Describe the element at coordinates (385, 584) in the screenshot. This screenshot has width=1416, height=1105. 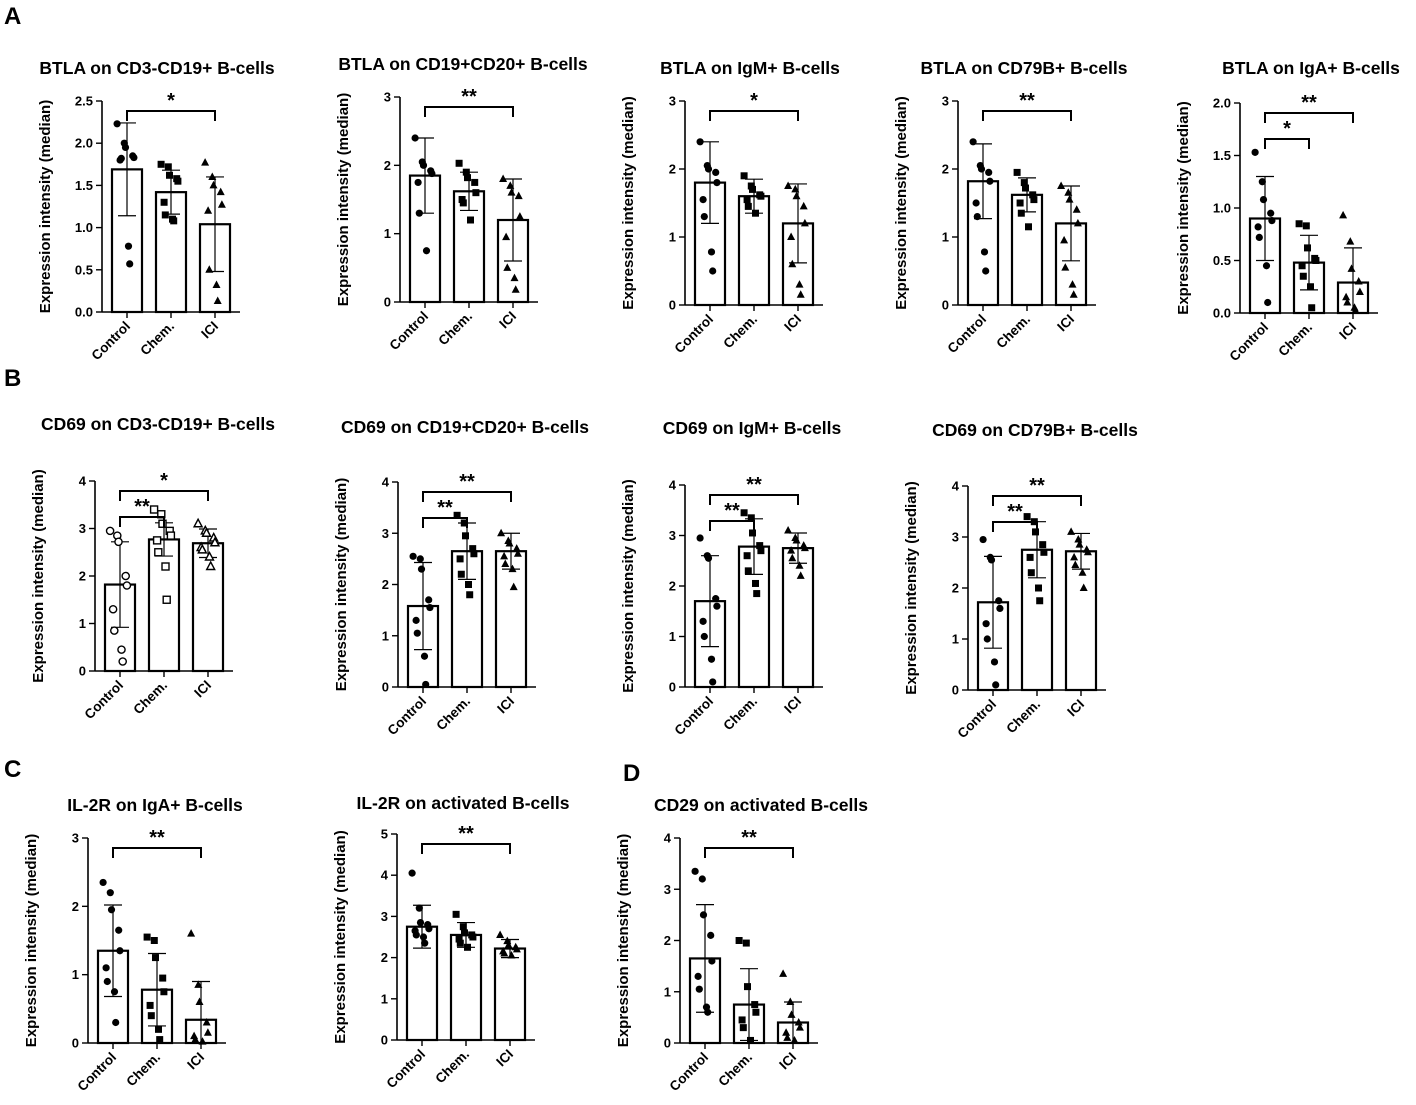
I see `y-tick-label: 2` at that location.